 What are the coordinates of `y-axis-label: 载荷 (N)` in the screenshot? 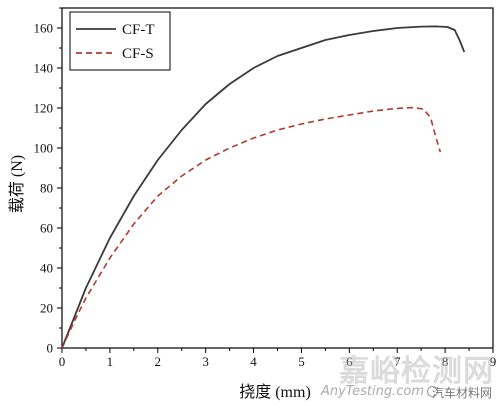 It's located at (17, 184).